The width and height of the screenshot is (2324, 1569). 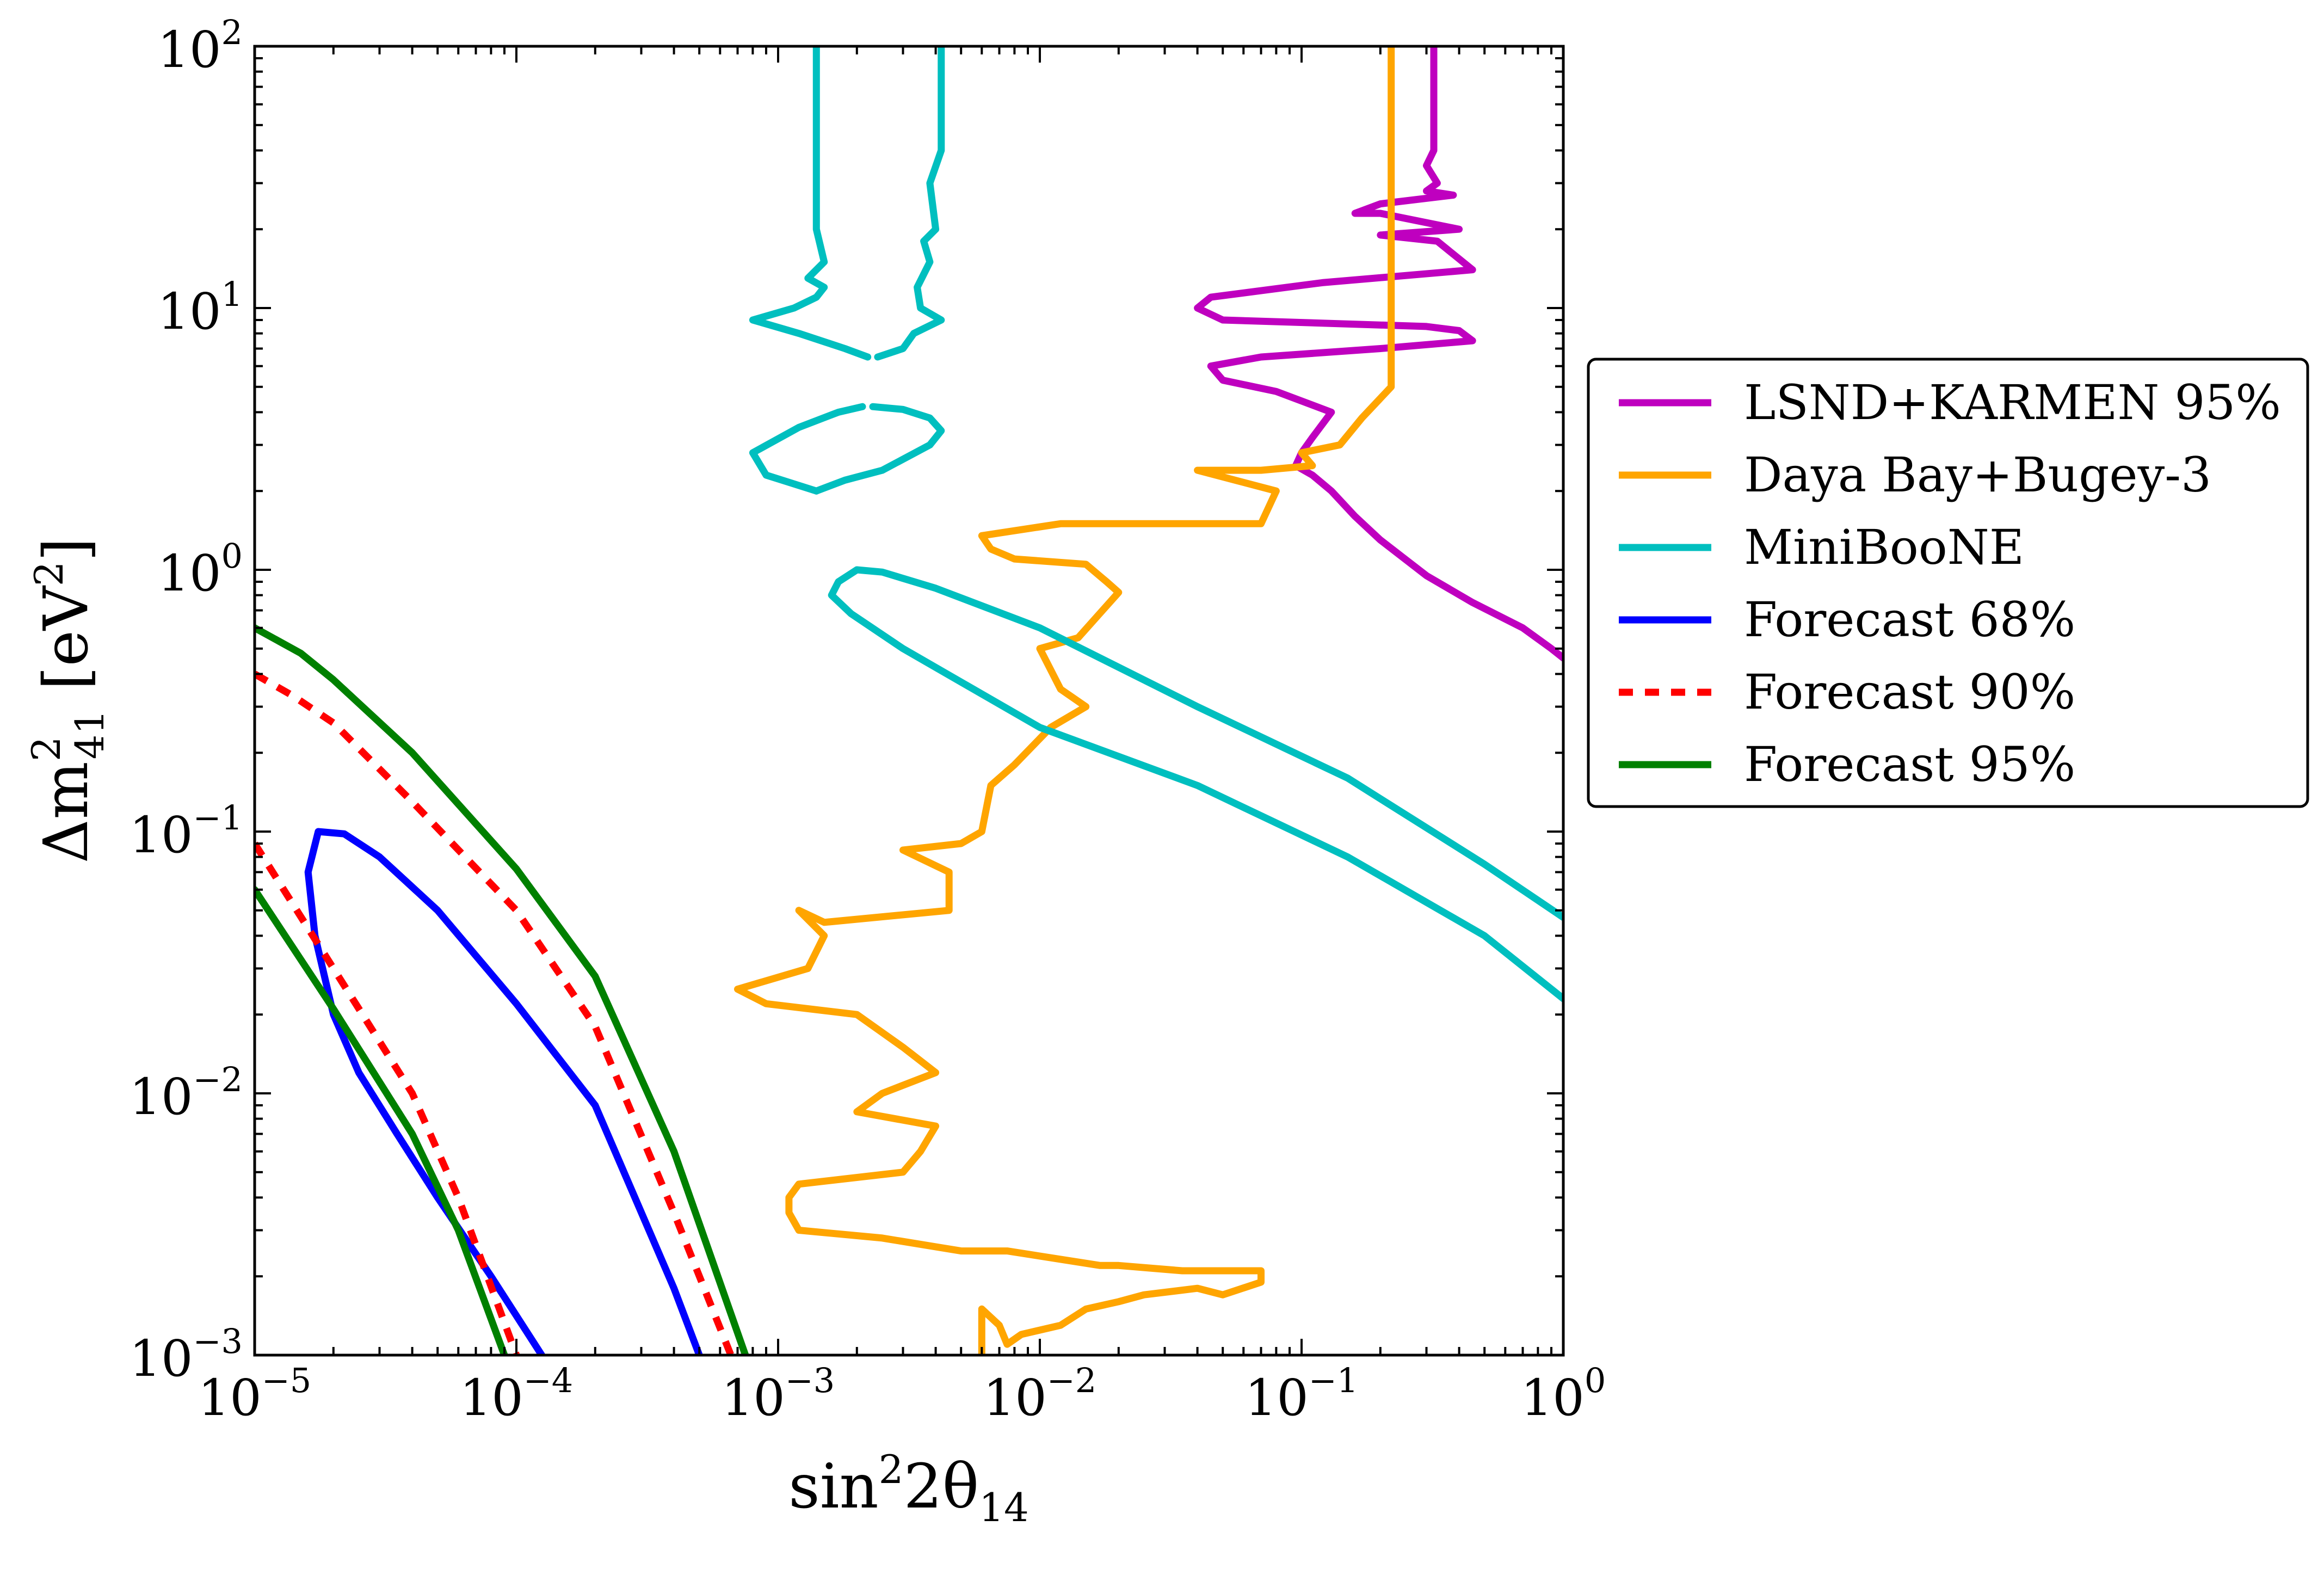 I want to click on legend-entry-daya-bay-bugey-3: Daya Bay+Bugey-3, so click(x=1915, y=475).